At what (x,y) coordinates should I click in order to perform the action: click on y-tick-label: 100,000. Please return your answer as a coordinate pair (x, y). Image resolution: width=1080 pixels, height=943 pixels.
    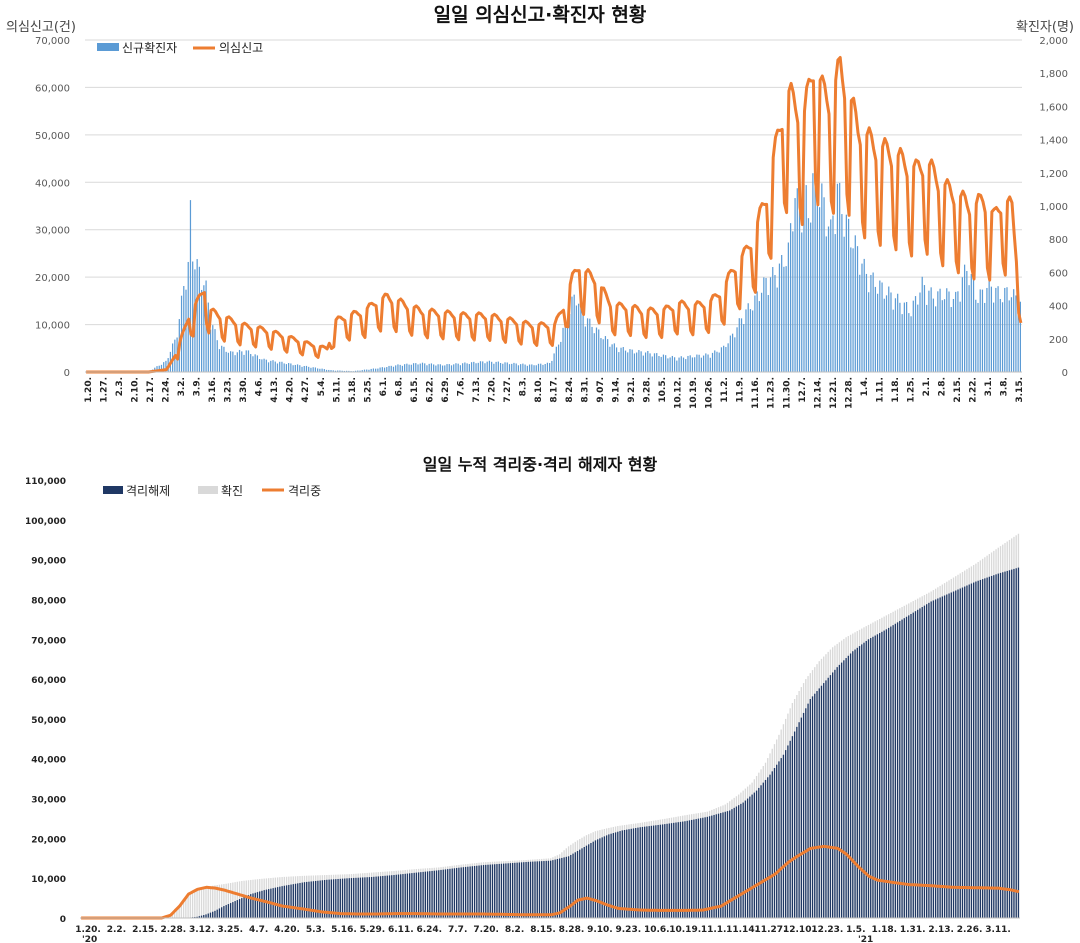
    Looking at the image, I should click on (45, 522).